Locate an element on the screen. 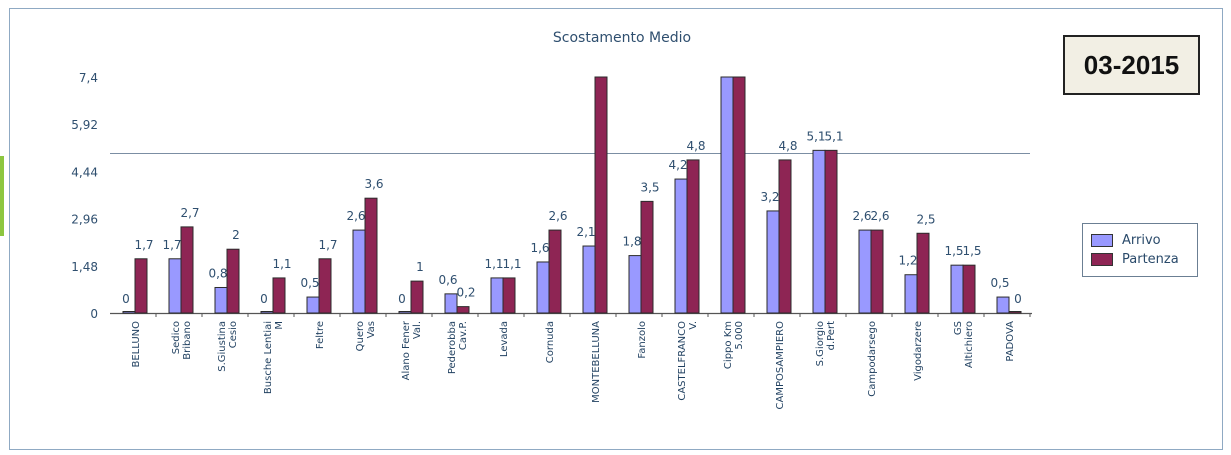 This screenshot has height=455, width=1231. data-label-partenza: 3,5 is located at coordinates (649, 187).